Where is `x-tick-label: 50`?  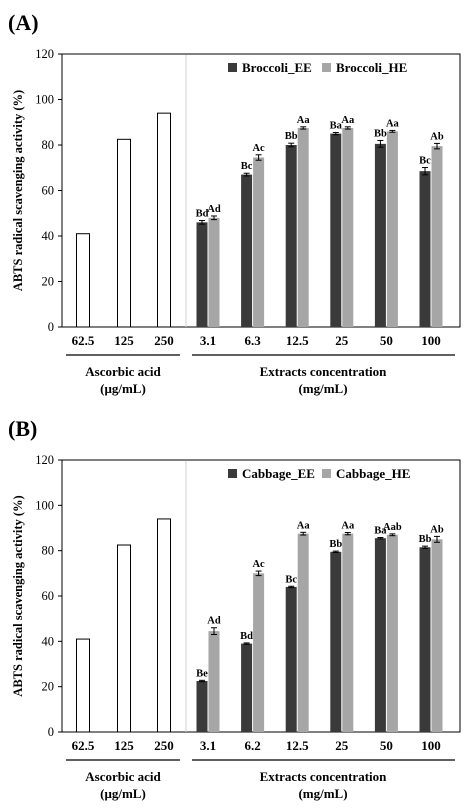
x-tick-label: 50 is located at coordinates (386, 340).